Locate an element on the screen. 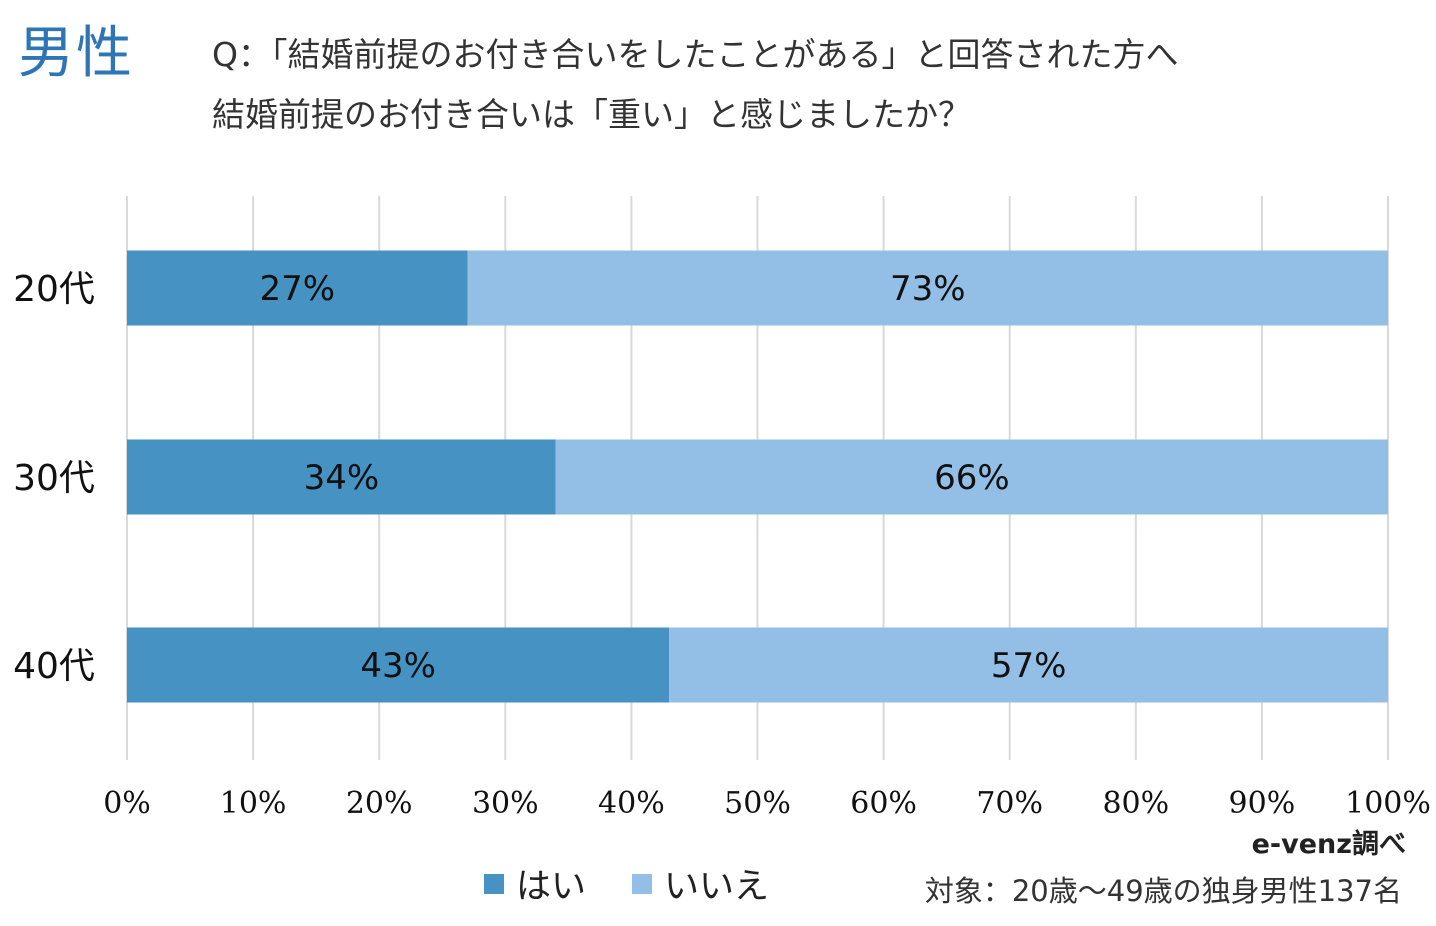 The height and width of the screenshot is (926, 1436). question-line-2: 結婚前提のお付き合いは「重い」と感じましたか？ is located at coordinates (591, 114).